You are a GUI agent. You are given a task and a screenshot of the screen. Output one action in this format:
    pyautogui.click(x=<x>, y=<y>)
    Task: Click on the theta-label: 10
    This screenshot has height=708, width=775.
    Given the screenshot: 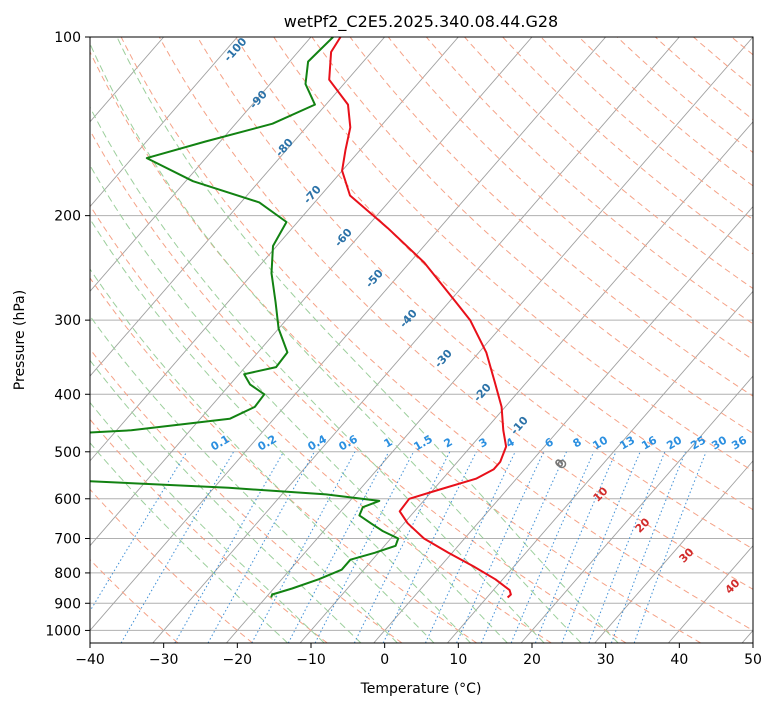 What is the action you would take?
    pyautogui.click(x=601, y=494)
    